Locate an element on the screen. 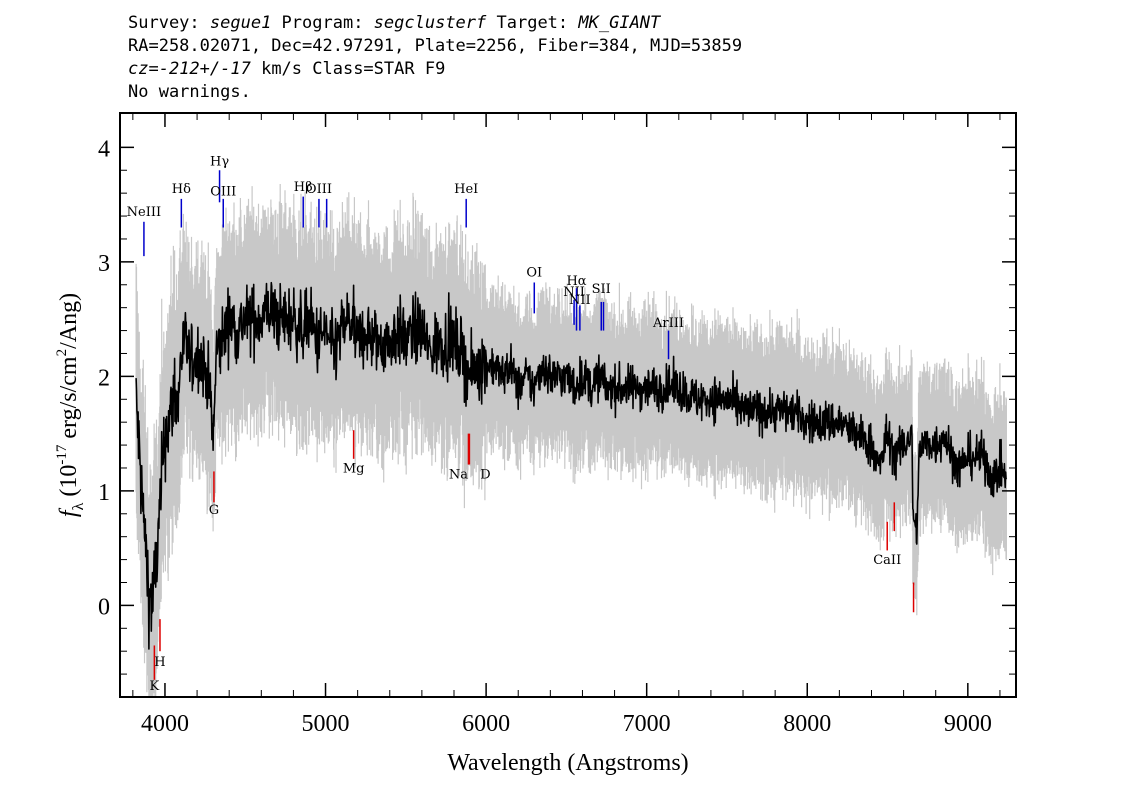 The height and width of the screenshot is (810, 1134). marker-label-1: Hδ is located at coordinates (181, 189).